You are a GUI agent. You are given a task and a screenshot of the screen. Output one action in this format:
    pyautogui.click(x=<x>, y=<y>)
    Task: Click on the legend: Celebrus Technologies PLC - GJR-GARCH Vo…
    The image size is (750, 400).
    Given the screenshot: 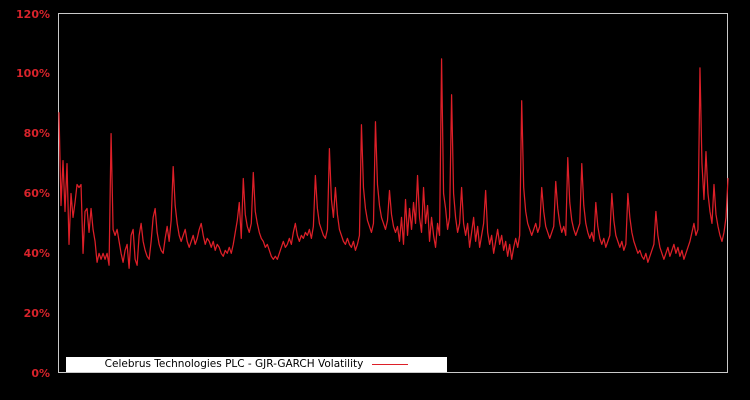 What is the action you would take?
    pyautogui.click(x=256, y=364)
    